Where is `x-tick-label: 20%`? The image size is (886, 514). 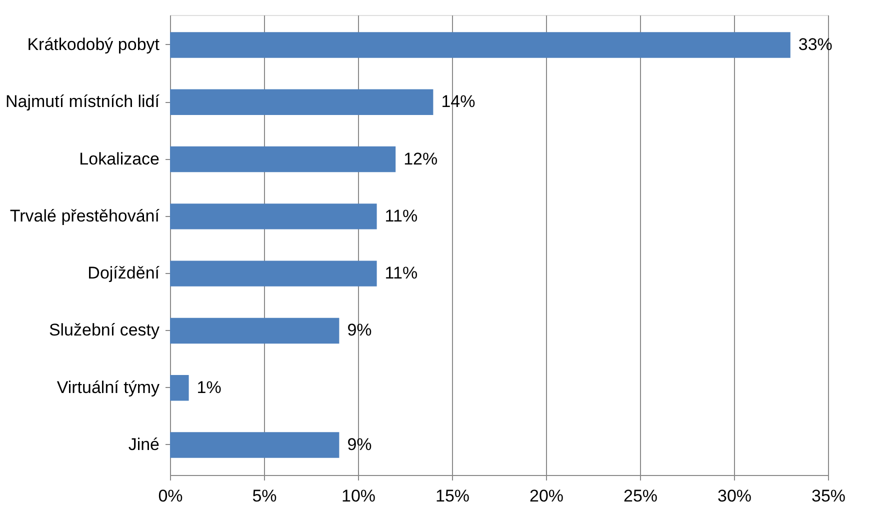
x-tick-label: 20% is located at coordinates (546, 496).